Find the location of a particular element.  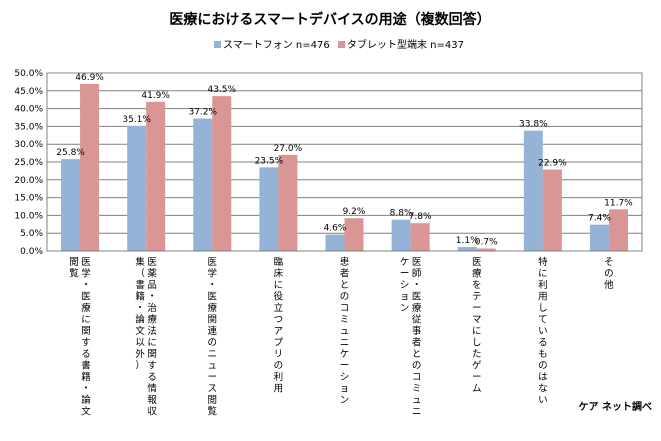

data-label-tablet: 41.9% is located at coordinates (155, 96).